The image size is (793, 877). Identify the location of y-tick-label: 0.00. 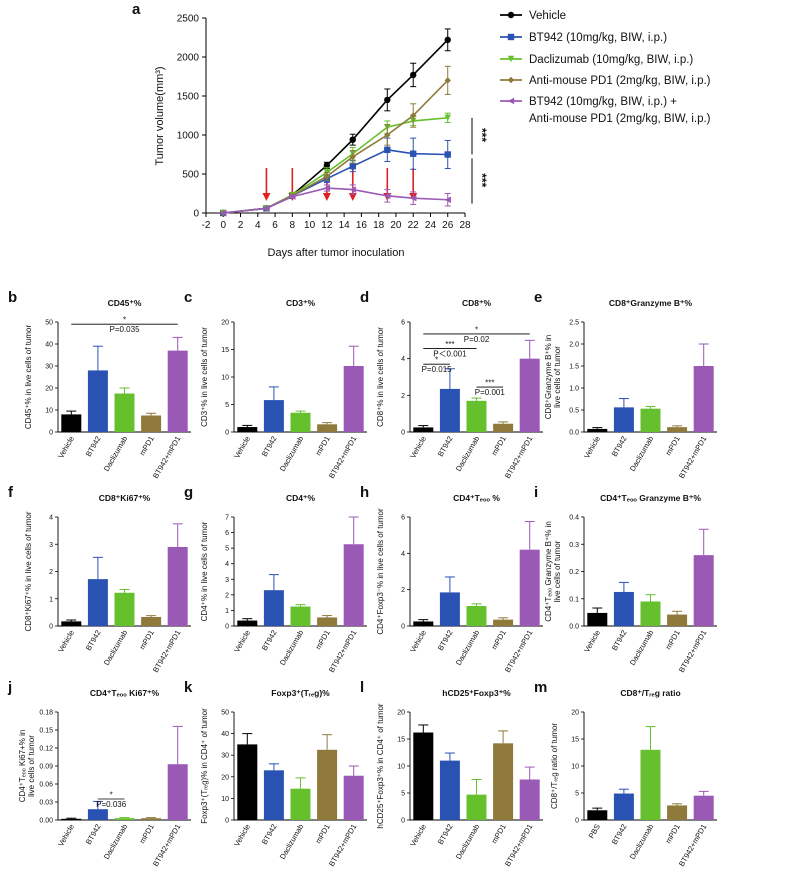
(46, 821).